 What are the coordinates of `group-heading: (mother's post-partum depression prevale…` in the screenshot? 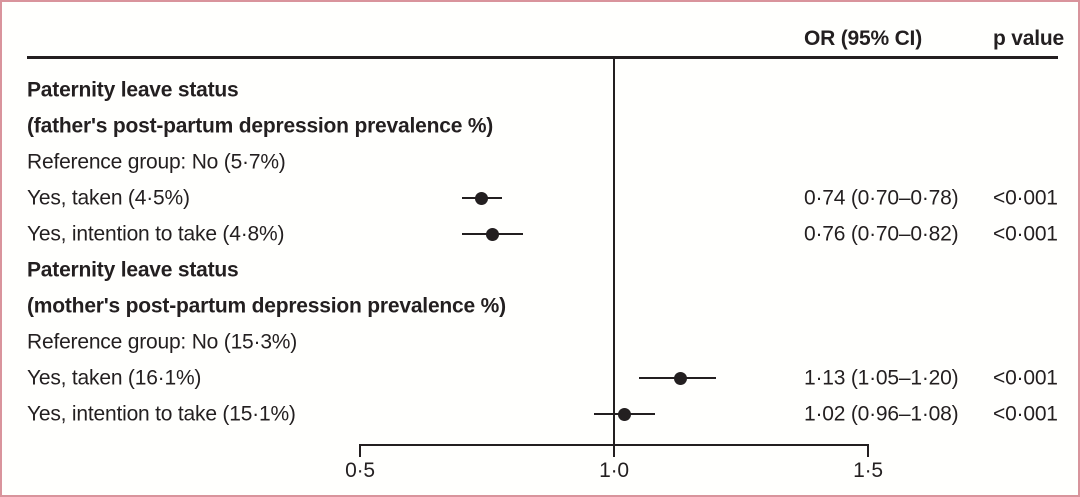 It's located at (266, 306).